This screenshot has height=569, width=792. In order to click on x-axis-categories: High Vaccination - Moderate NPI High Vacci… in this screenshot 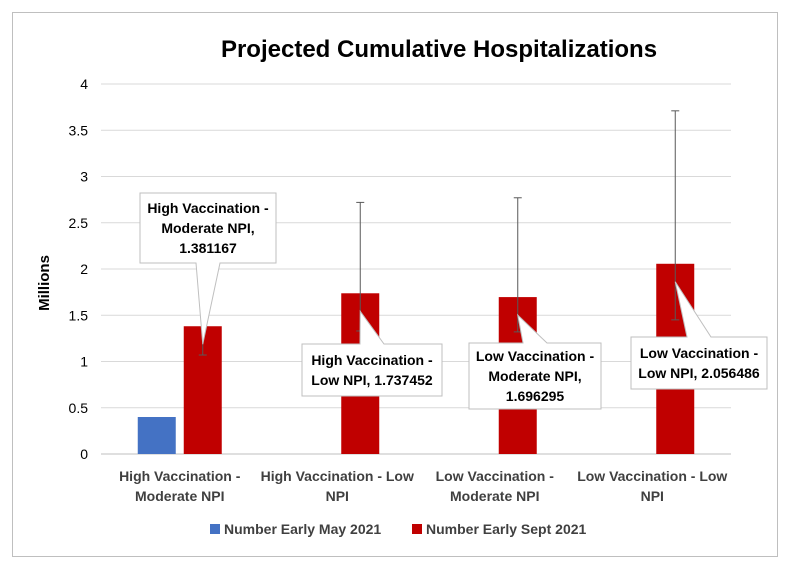, I will do `click(423, 486)`.